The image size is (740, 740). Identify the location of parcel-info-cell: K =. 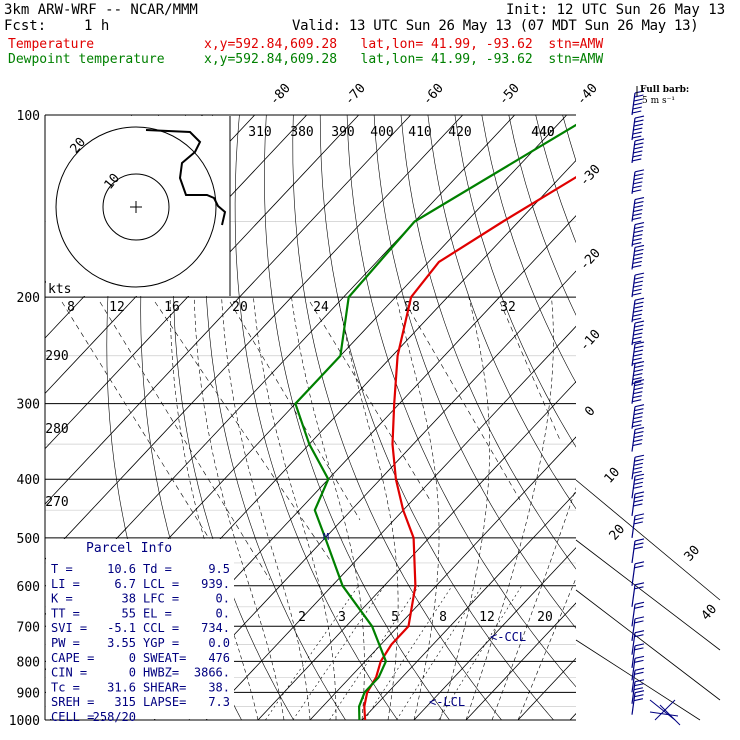
(62, 599).